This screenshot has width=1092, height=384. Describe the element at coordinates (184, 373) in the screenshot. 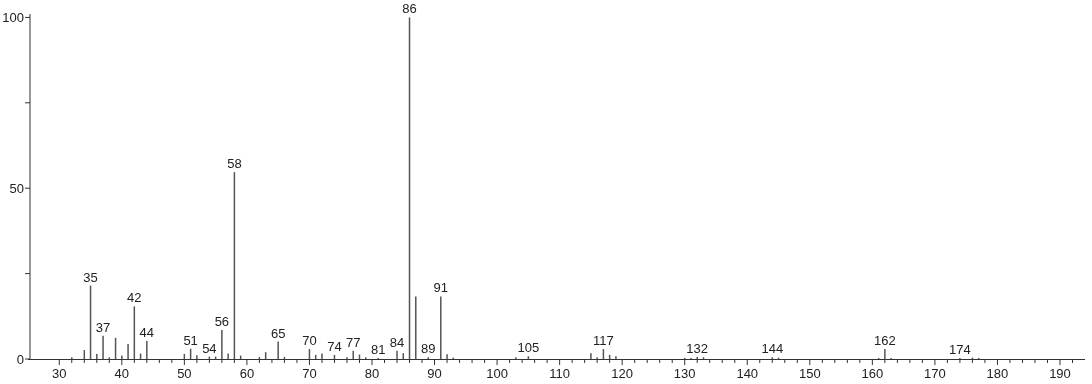

I see `x-tick-label: 50` at that location.